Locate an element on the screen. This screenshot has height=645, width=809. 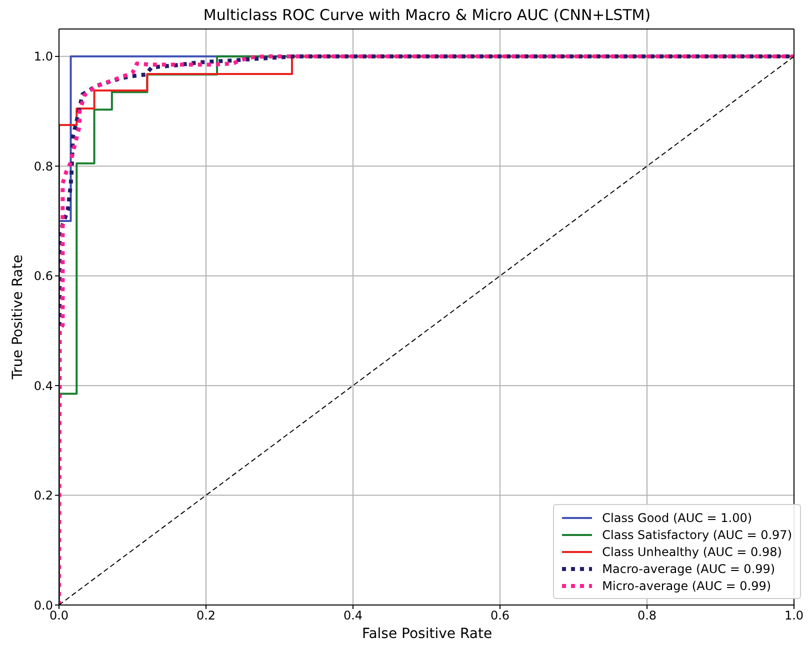
legend-label: Micro-average (AUC = 0.99) is located at coordinates (687, 585).